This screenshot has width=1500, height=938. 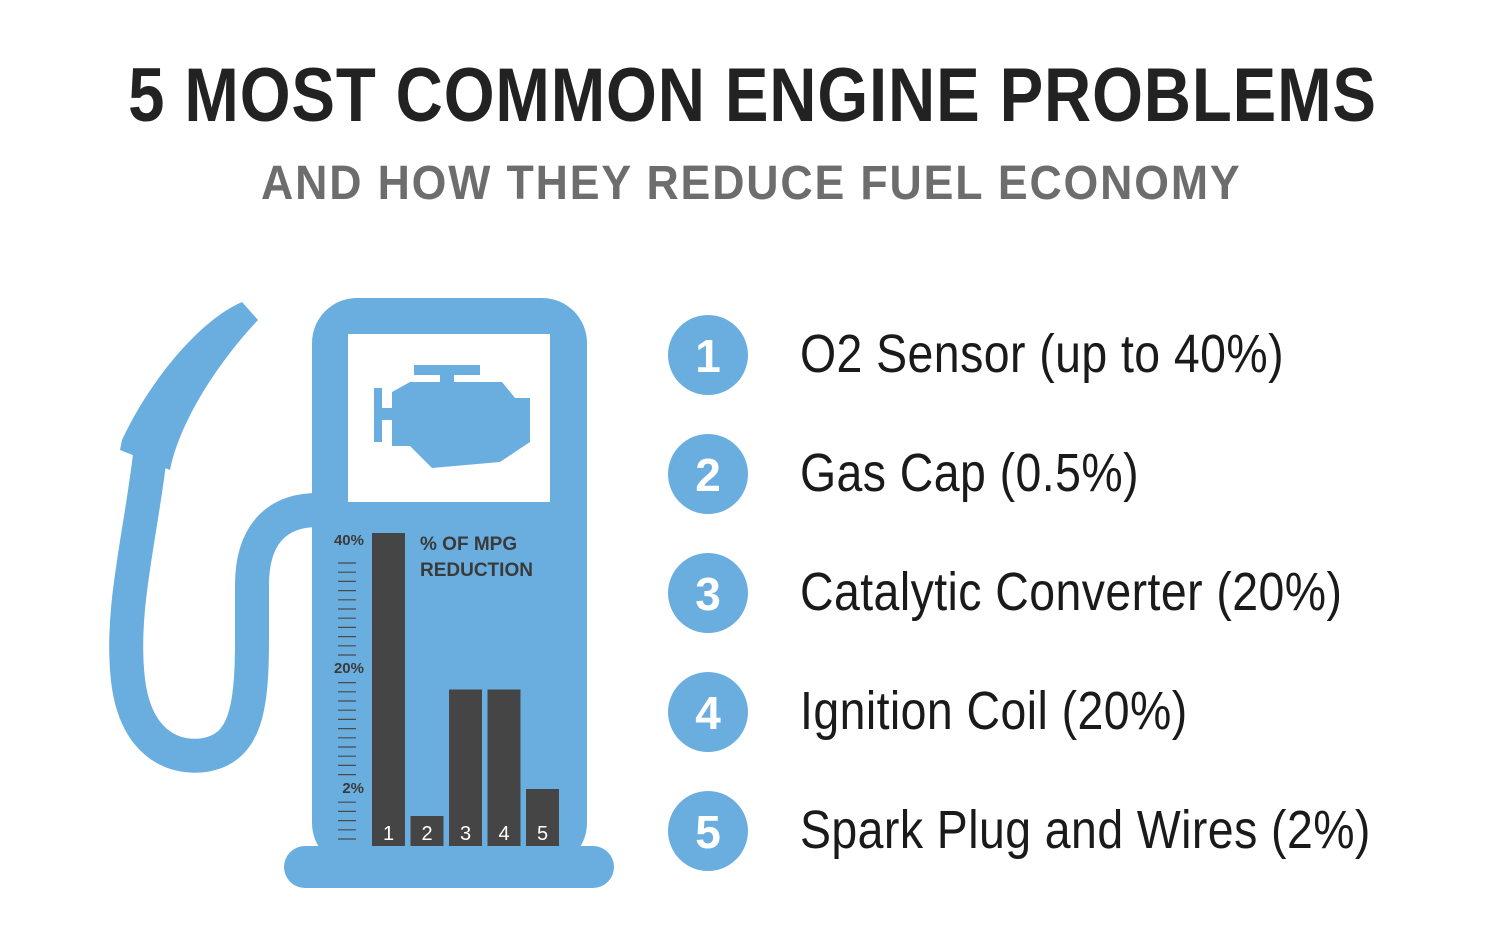 I want to click on legend-item: 4 Ignition Coil (20%), so click(x=1078, y=712).